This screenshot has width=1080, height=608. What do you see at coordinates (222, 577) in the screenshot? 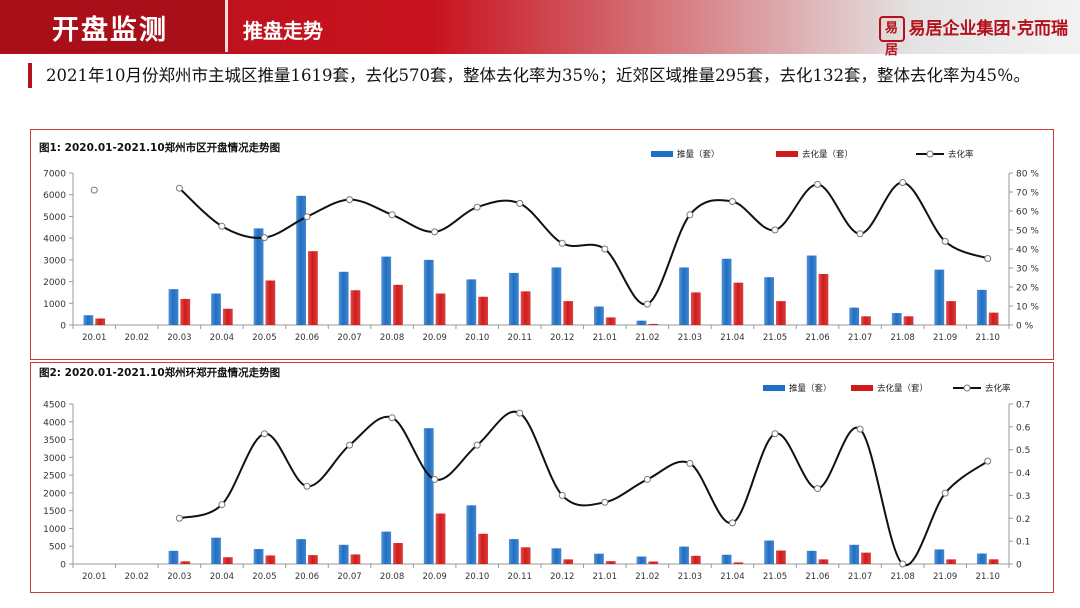
I see `x-tick-label: 20.04` at bounding box center [222, 577].